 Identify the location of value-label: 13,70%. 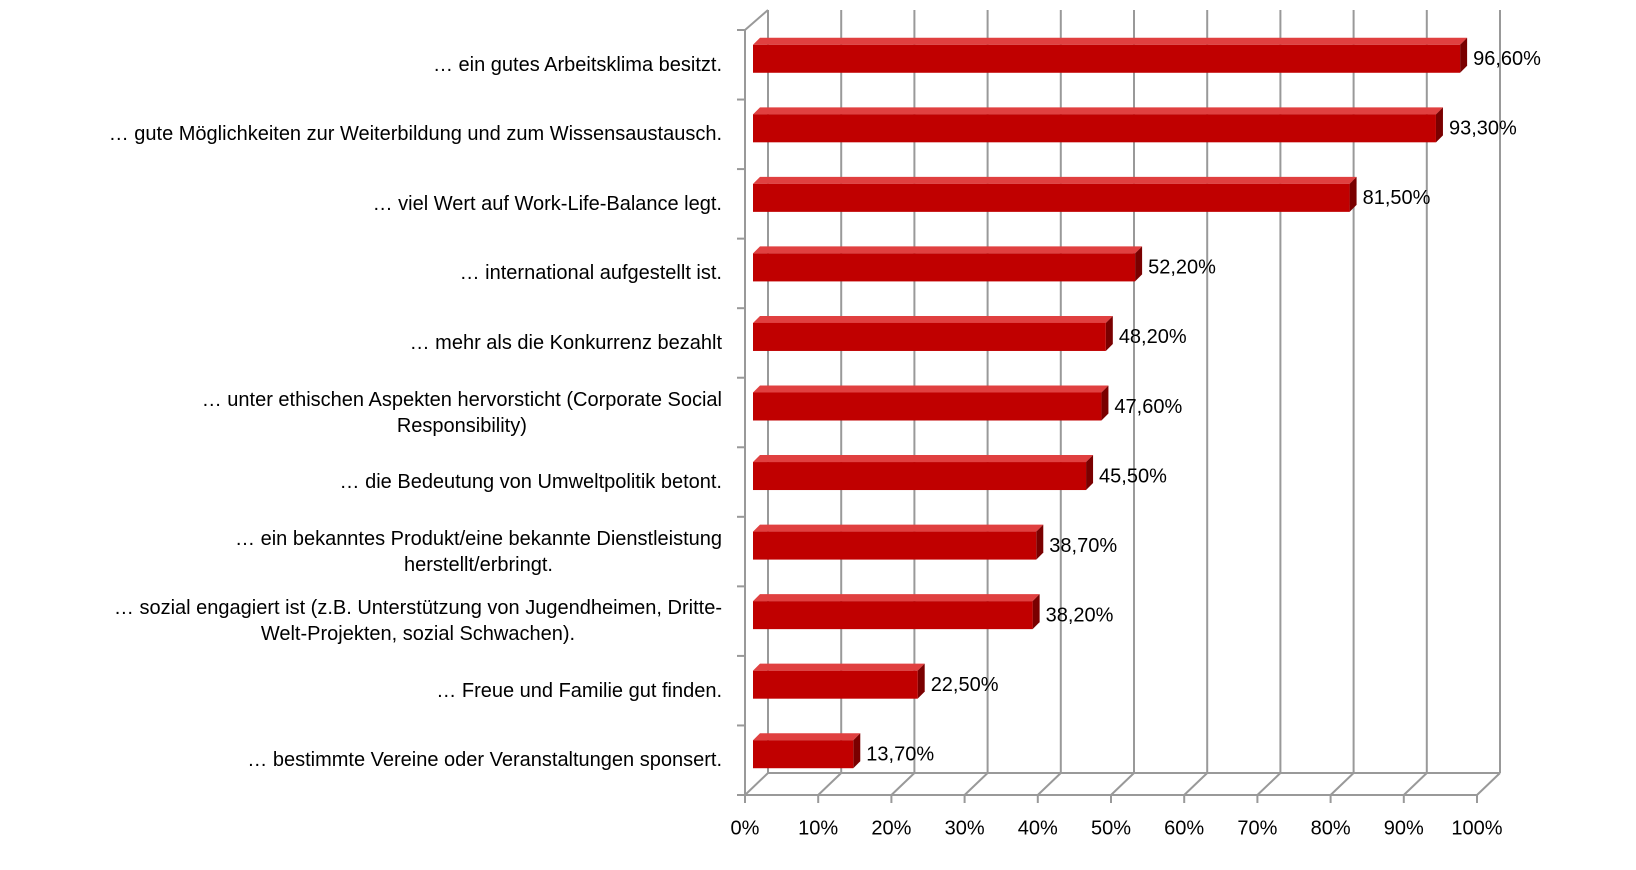
(900, 755).